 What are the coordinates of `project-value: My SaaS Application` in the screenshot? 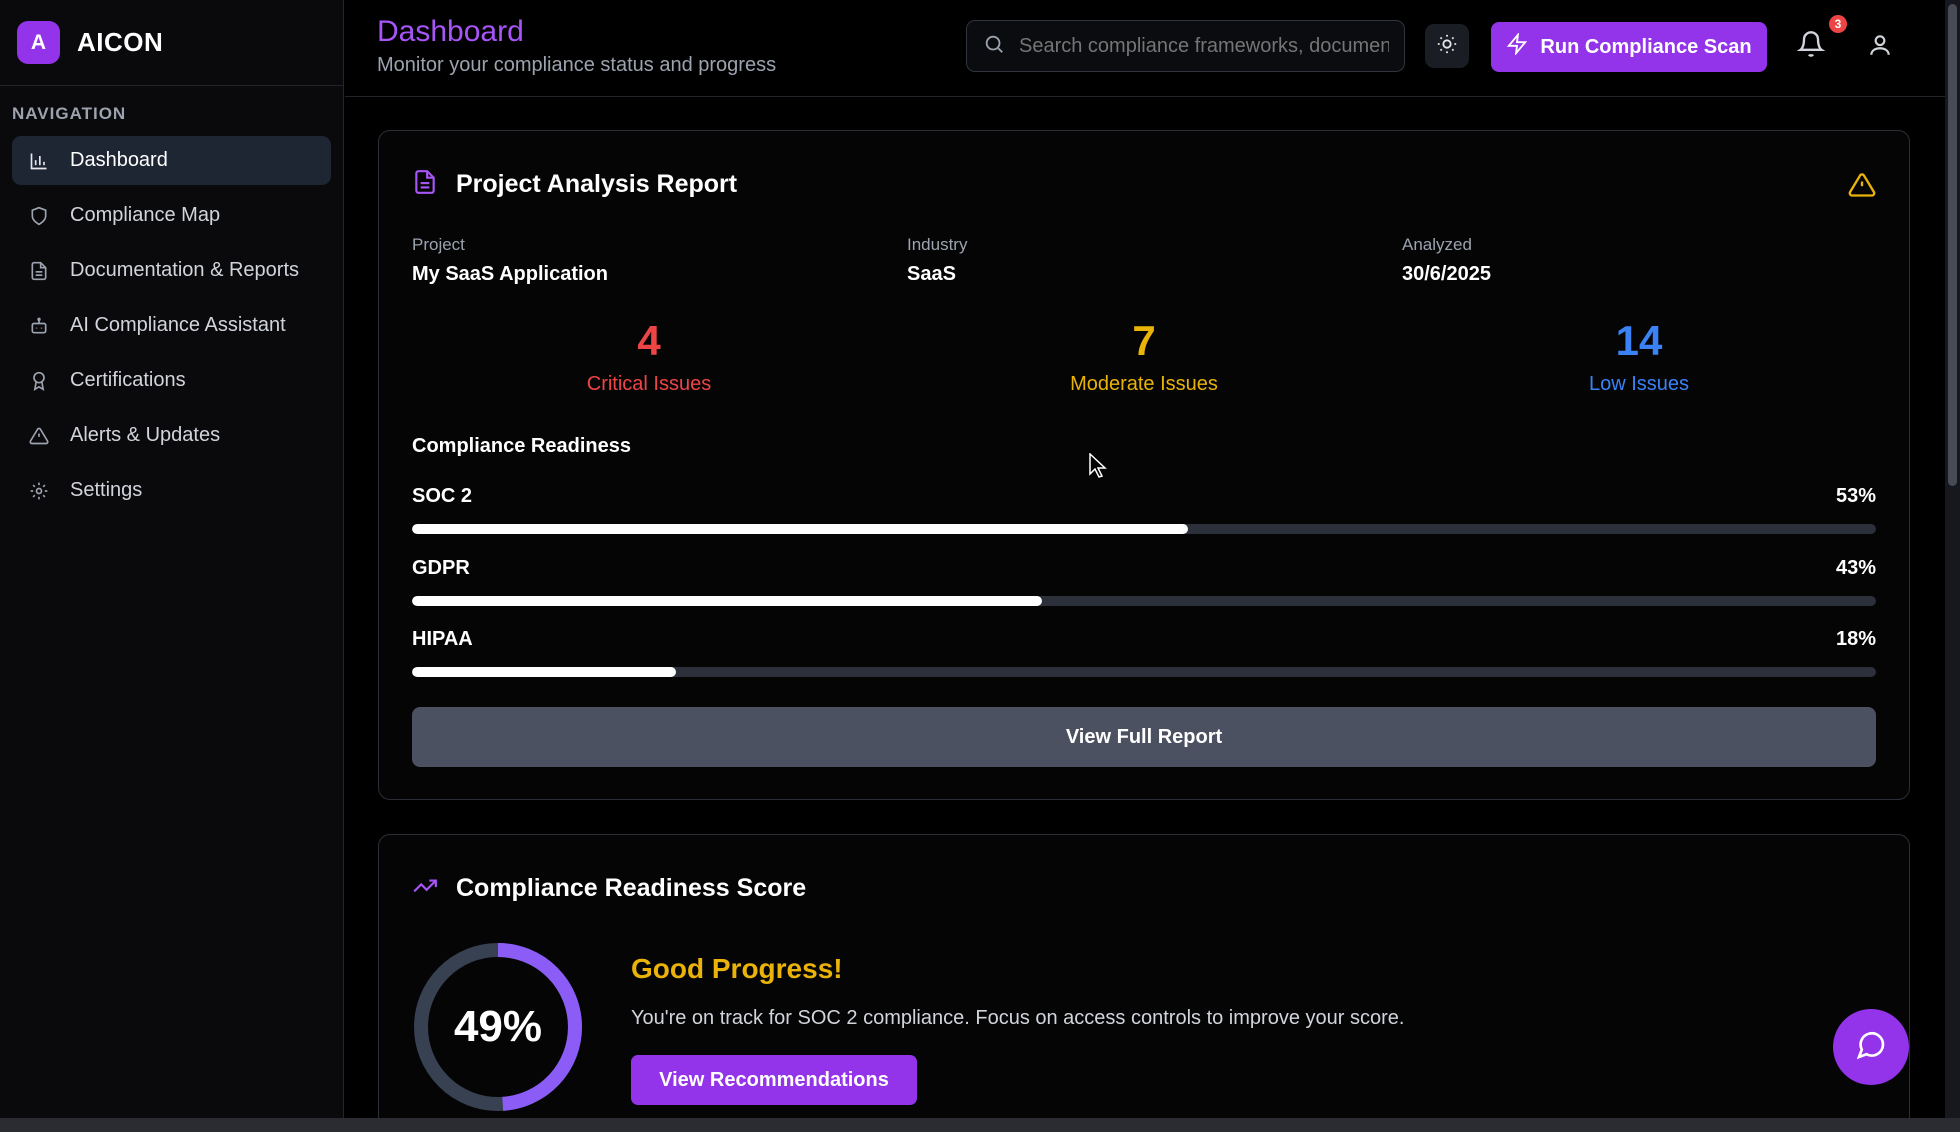 It's located at (510, 274).